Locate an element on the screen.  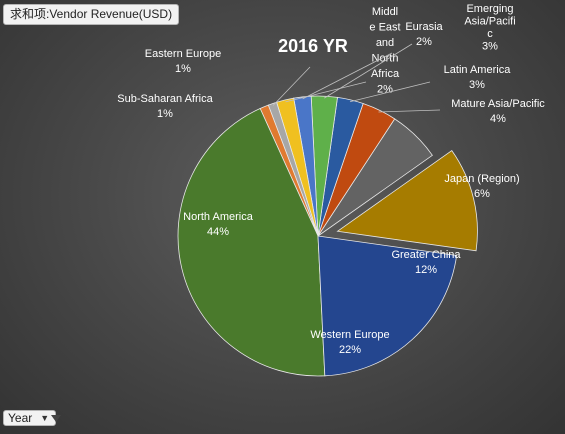
pie-slice-greater-china is located at coordinates (407, 201).